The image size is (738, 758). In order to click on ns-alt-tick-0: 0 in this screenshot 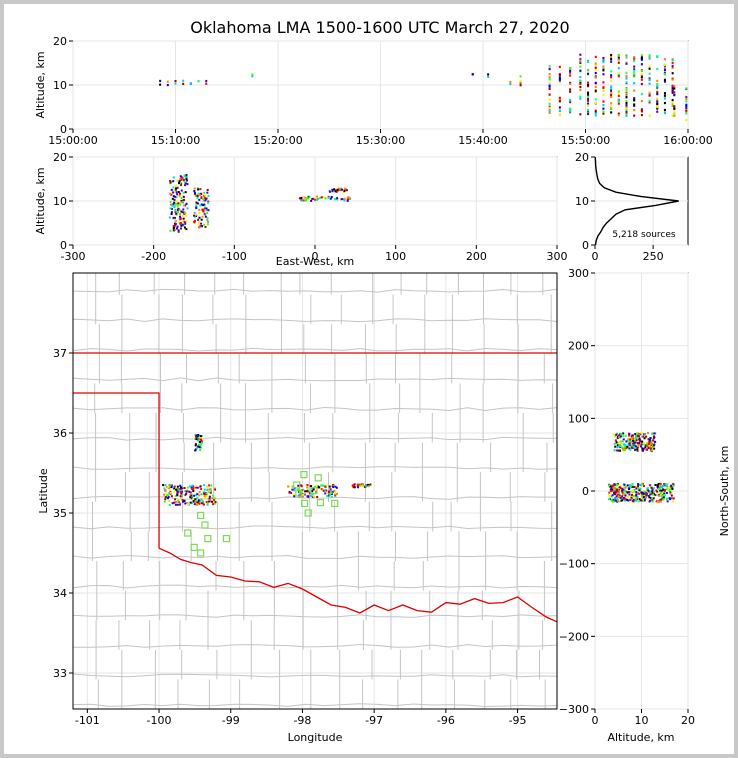, I will do `click(595, 720)`.